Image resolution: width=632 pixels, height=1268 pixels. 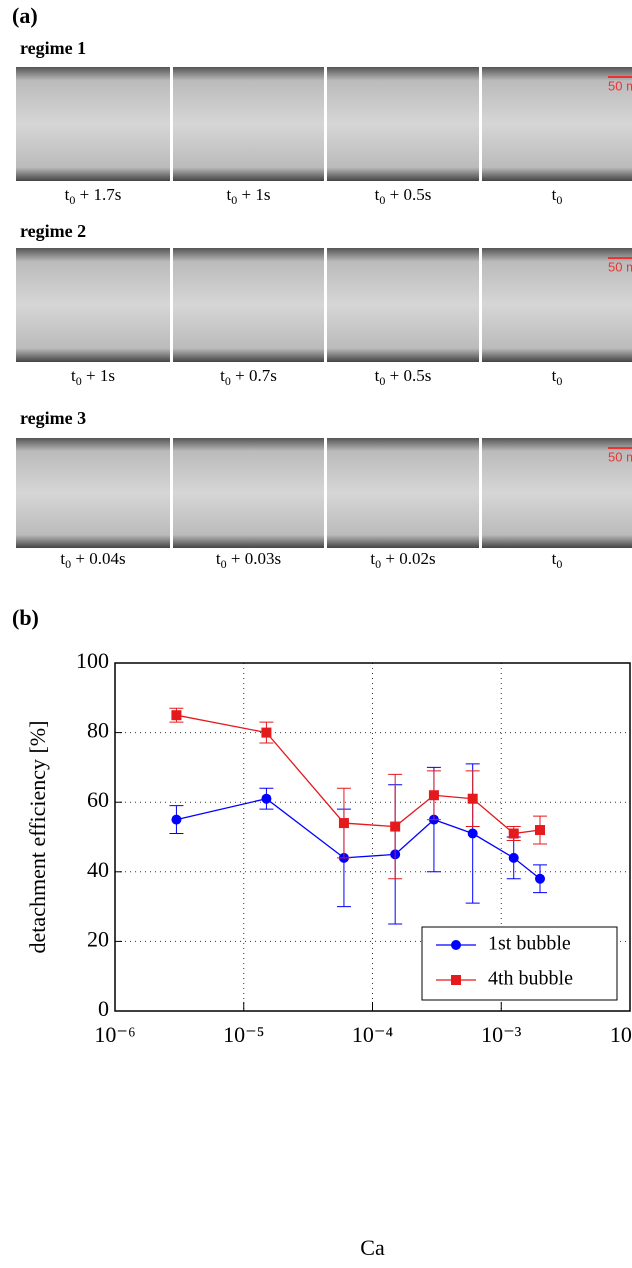 I want to click on legend-label: 1st bubble, so click(x=529, y=944).